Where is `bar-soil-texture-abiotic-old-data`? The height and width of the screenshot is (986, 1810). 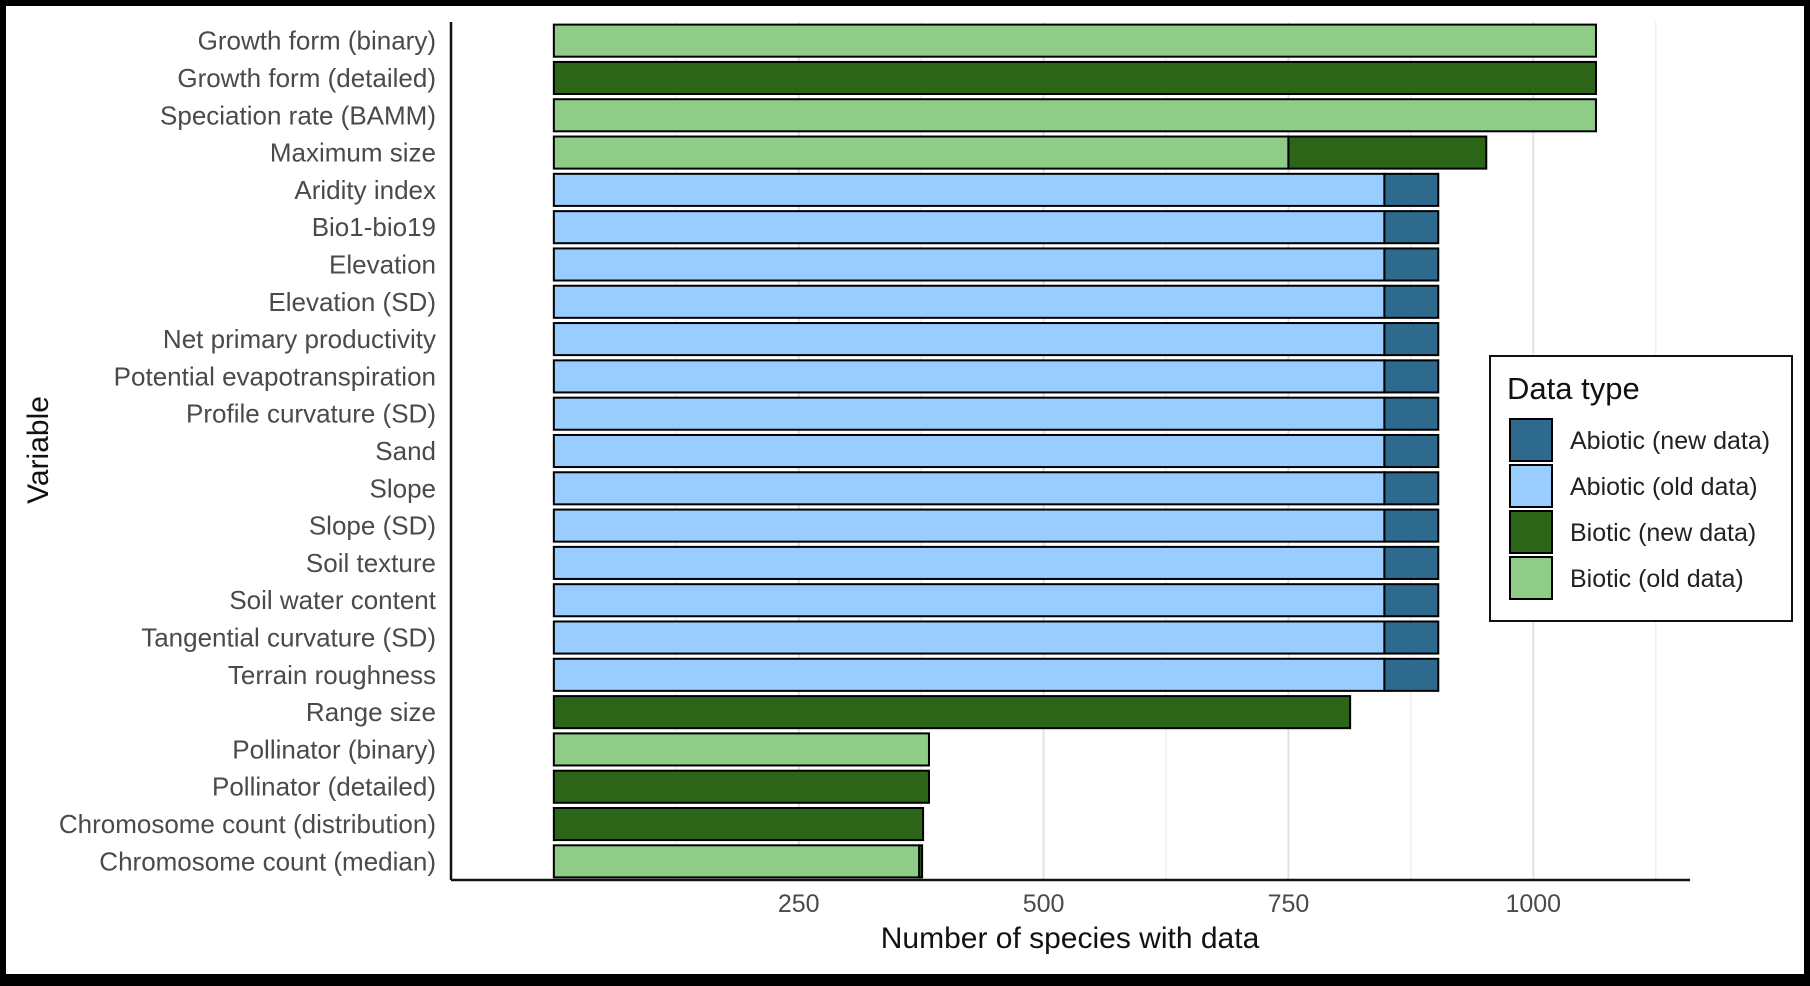
bar-soil-texture-abiotic-old-data is located at coordinates (969, 562).